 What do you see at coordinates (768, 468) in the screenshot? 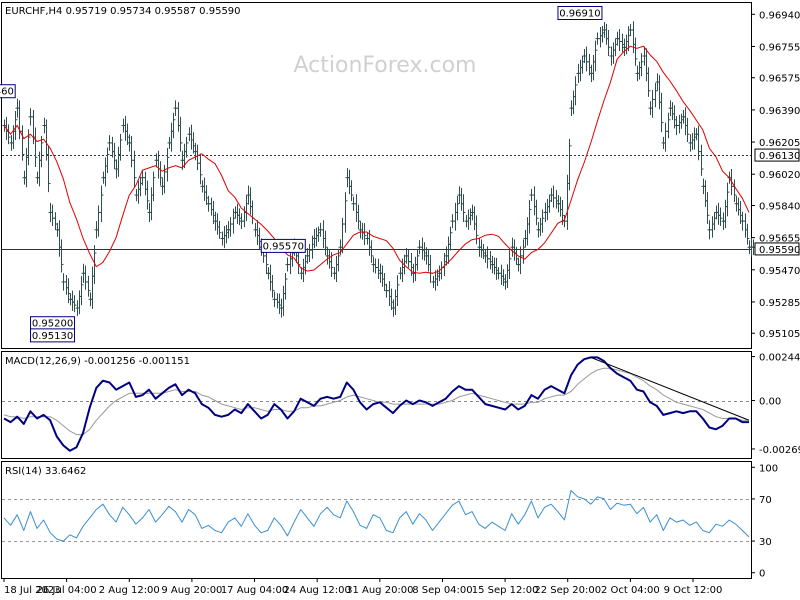
I see `rsi-tick-label: 100` at bounding box center [768, 468].